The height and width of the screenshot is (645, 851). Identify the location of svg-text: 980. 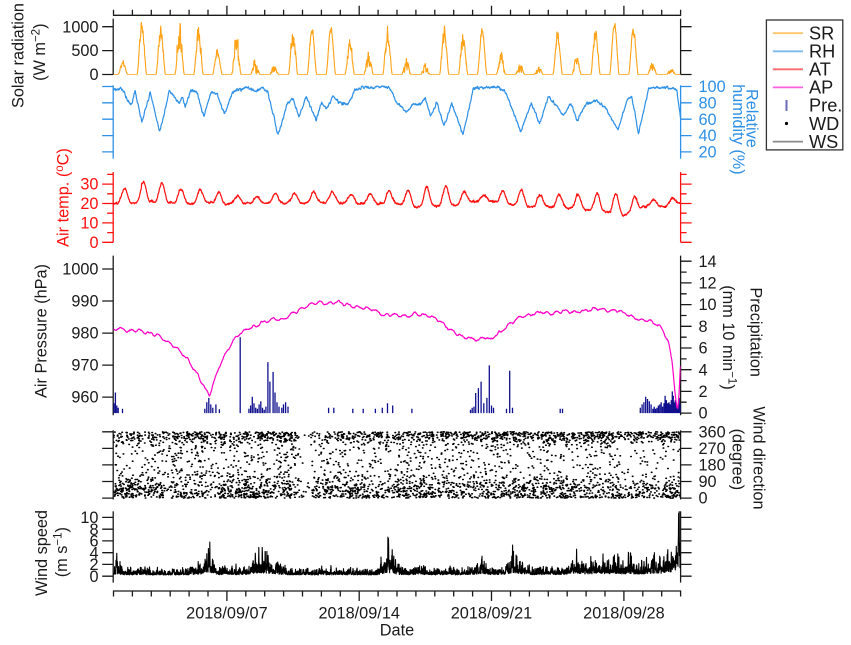
(84, 334).